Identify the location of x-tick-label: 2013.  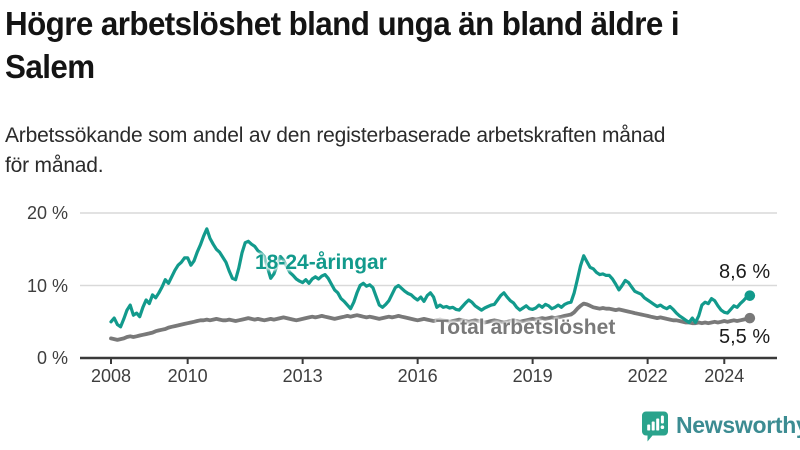
(302, 376).